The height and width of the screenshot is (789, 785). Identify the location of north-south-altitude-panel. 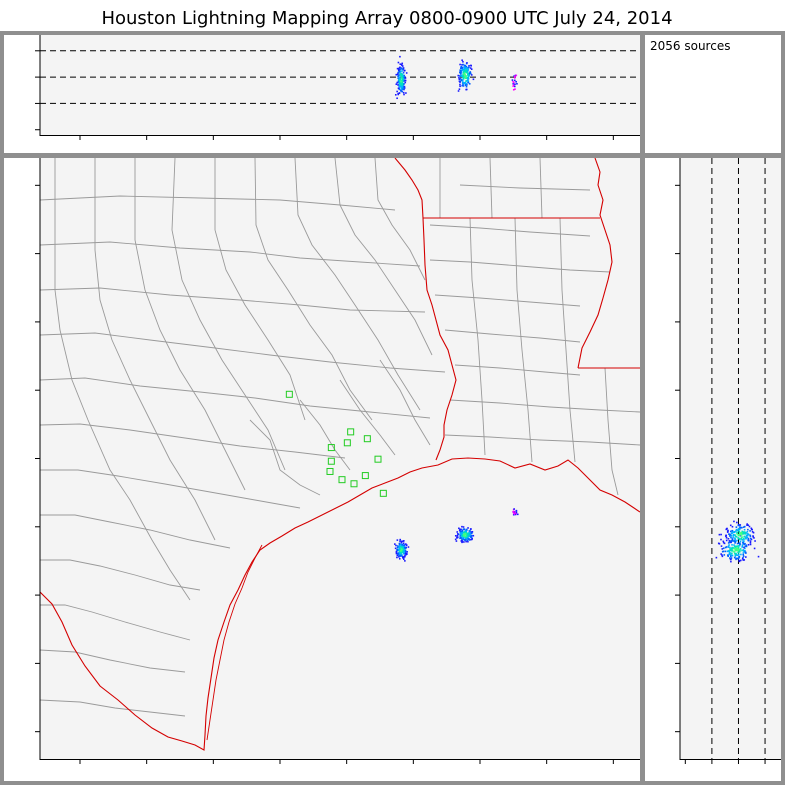
(728, 461).